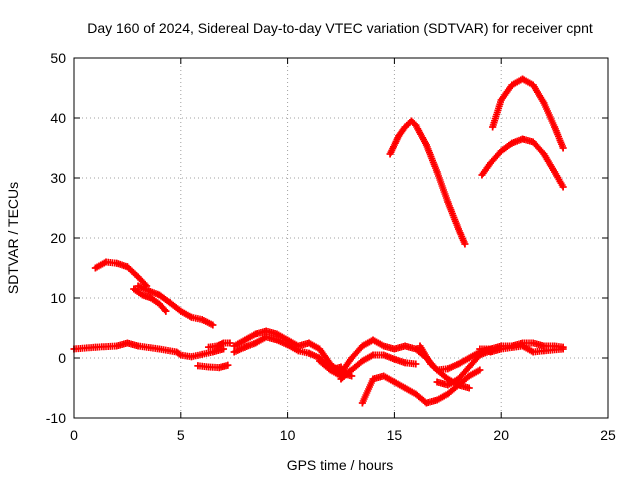  I want to click on x-axis-label: GPS time / hours, so click(340, 465).